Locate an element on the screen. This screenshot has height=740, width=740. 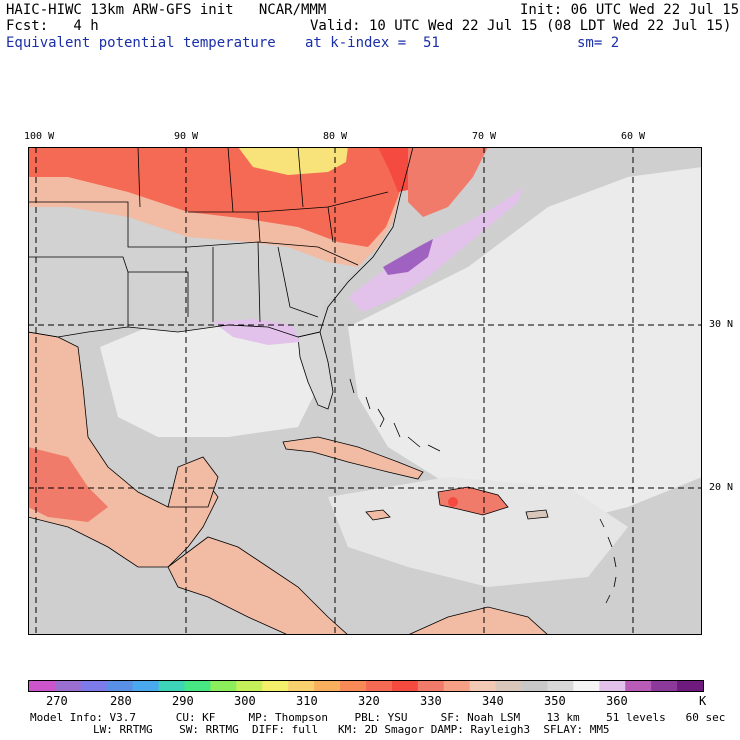
model-title: HAIC-HIWC 13km ARW-GFS init NCAR/MMM is located at coordinates (166, 10).